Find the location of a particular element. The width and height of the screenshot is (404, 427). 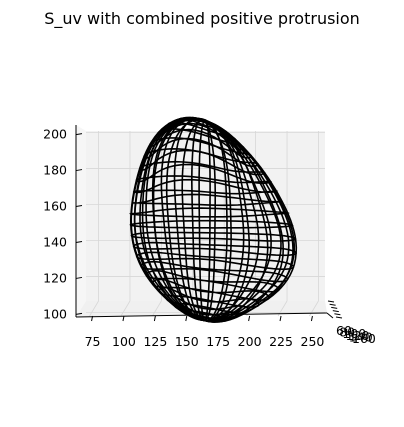

x-tick-label: 150 is located at coordinates (187, 341).